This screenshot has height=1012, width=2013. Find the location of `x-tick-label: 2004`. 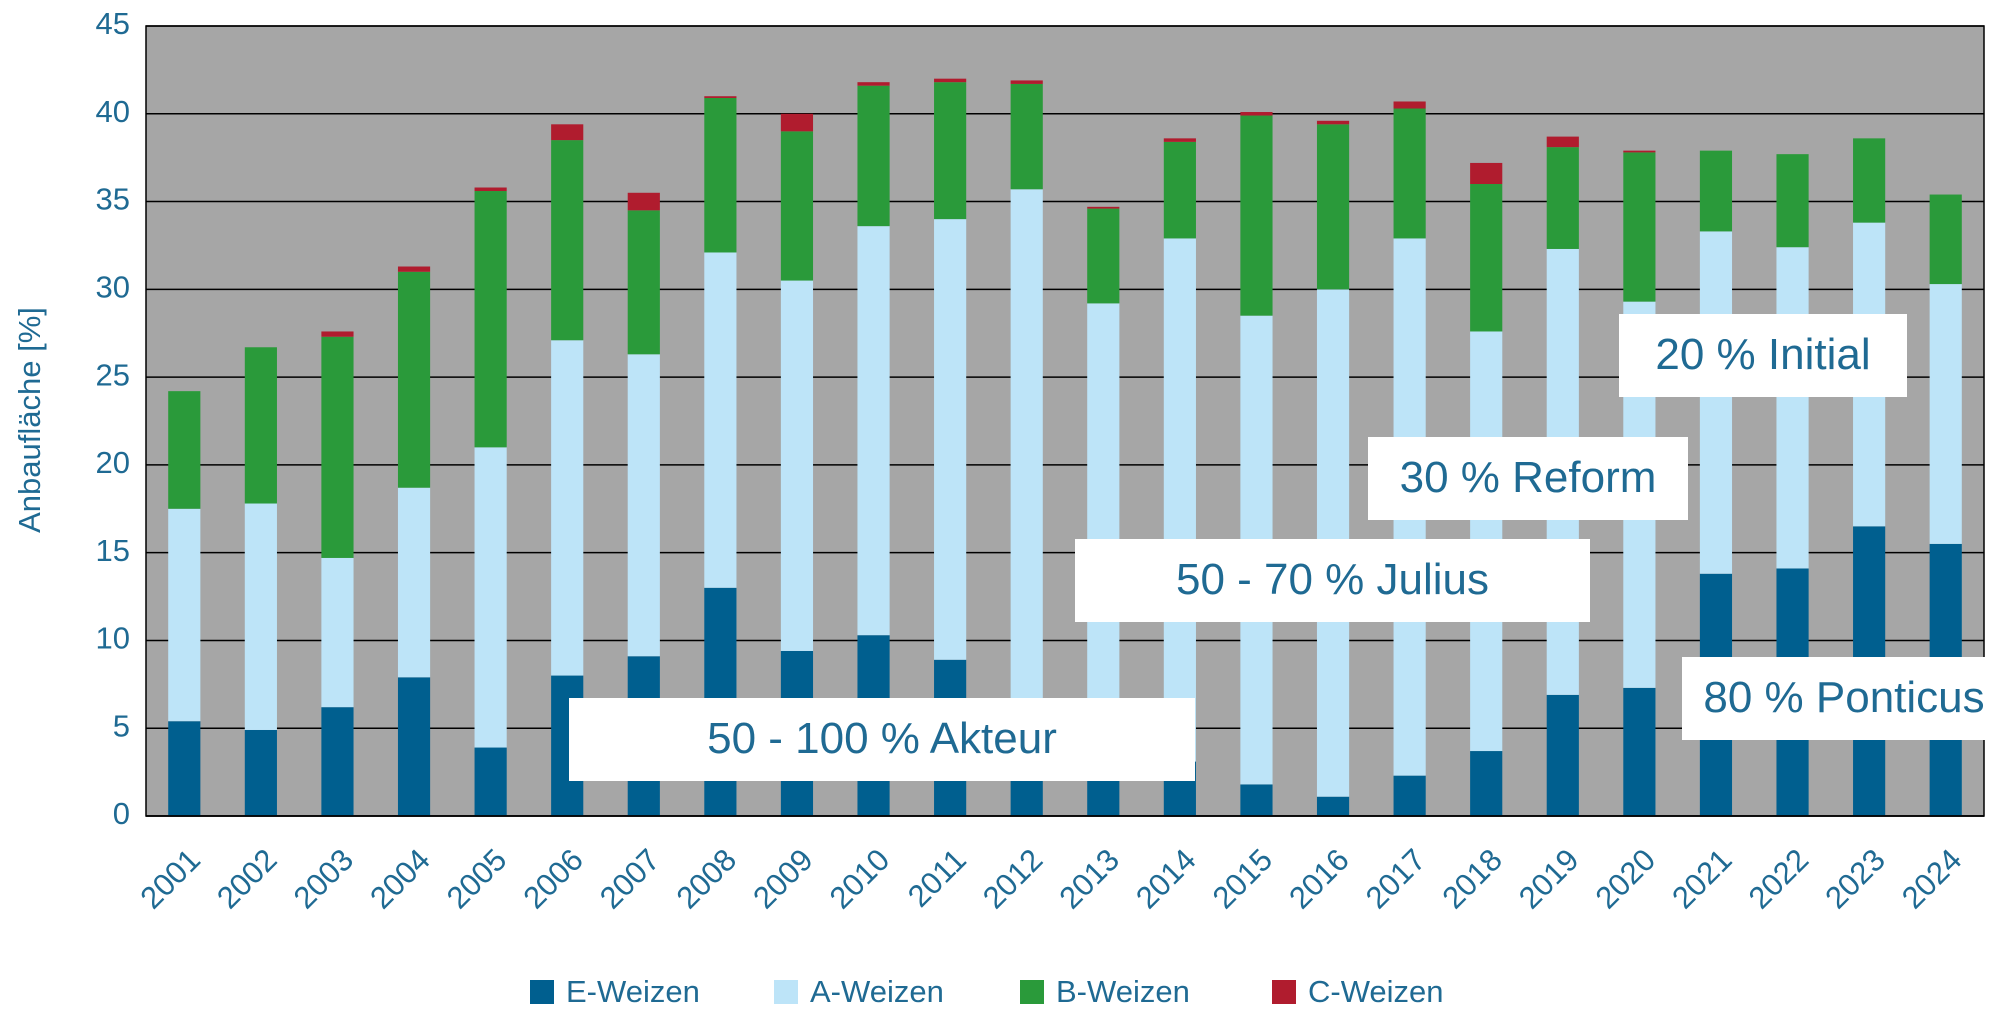

x-tick-label: 2004 is located at coordinates (400, 879).